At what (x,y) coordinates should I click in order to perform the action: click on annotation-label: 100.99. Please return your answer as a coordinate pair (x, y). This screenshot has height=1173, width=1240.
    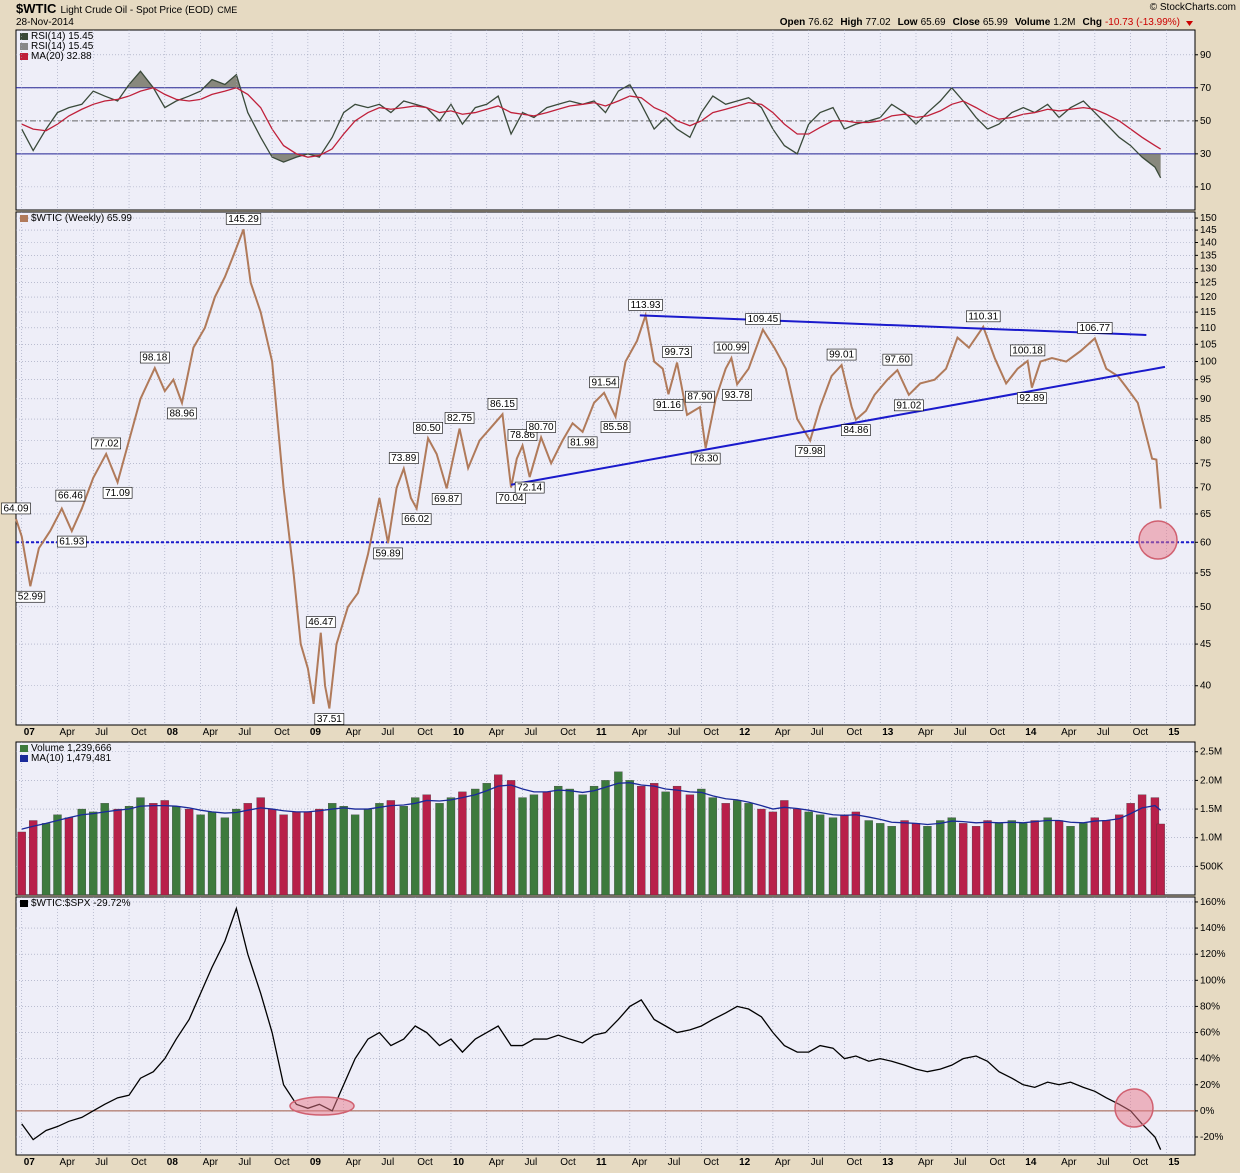
    Looking at the image, I should click on (731, 348).